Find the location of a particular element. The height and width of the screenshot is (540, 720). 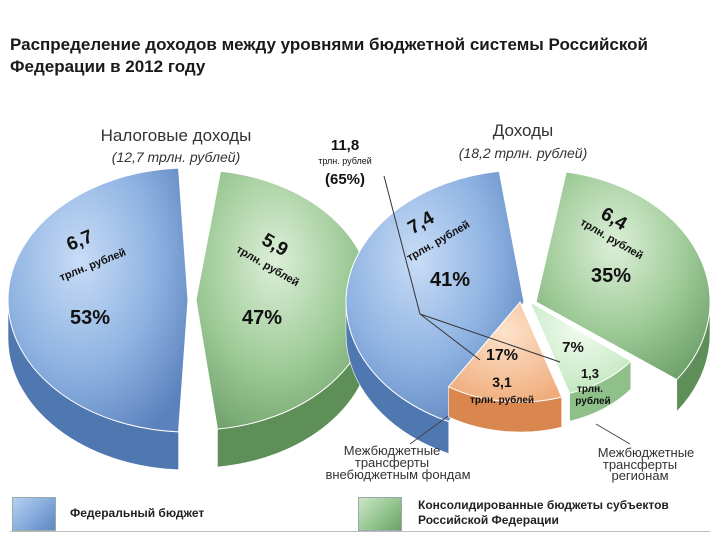

legend-label-federal: Федеральный бюджет is located at coordinates (137, 513).